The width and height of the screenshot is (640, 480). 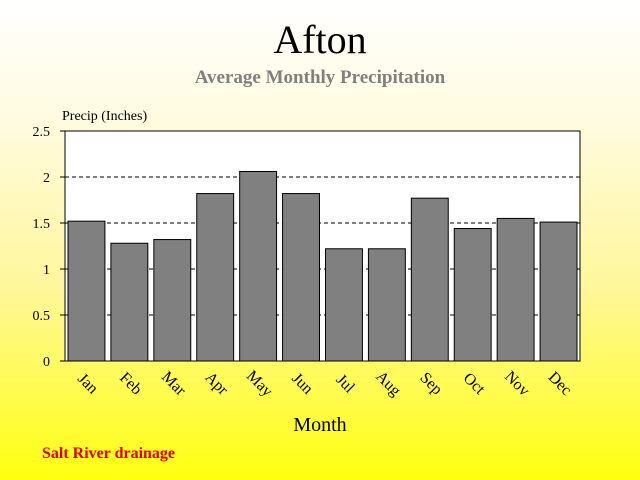 I want to click on bar-sep, so click(x=429, y=279).